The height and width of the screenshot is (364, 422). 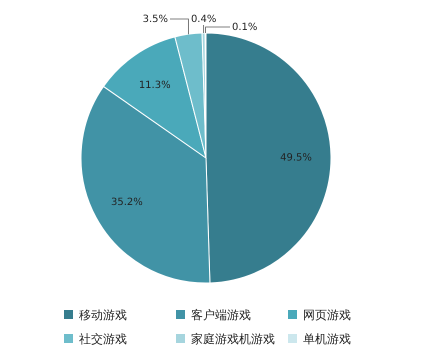 What do you see at coordinates (233, 339) in the screenshot?
I see `legend-label: 家庭游戏机游戏` at bounding box center [233, 339].